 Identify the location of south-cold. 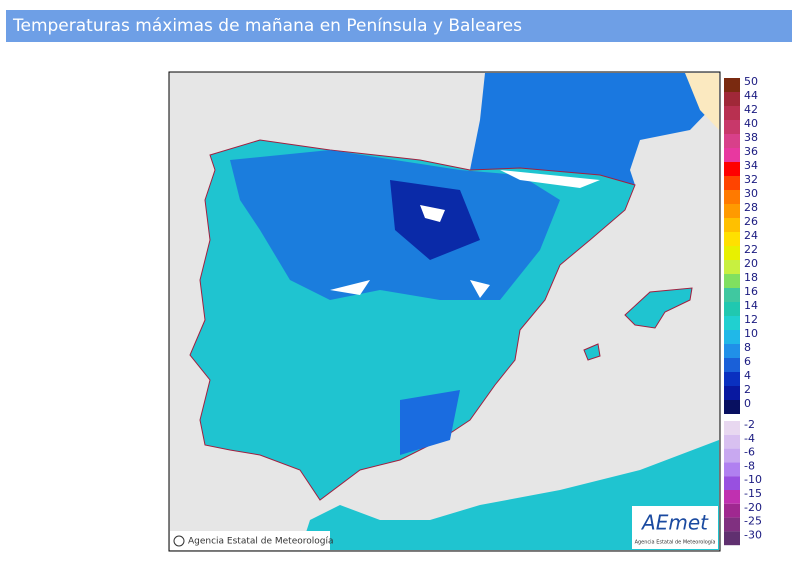
(430, 422).